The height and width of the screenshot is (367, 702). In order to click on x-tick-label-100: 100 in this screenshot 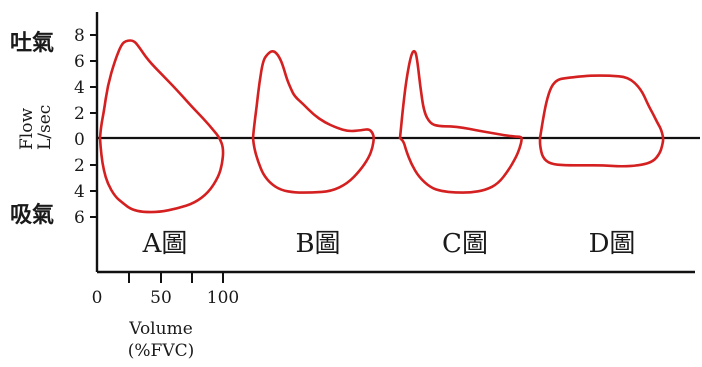, I will do `click(223, 298)`.